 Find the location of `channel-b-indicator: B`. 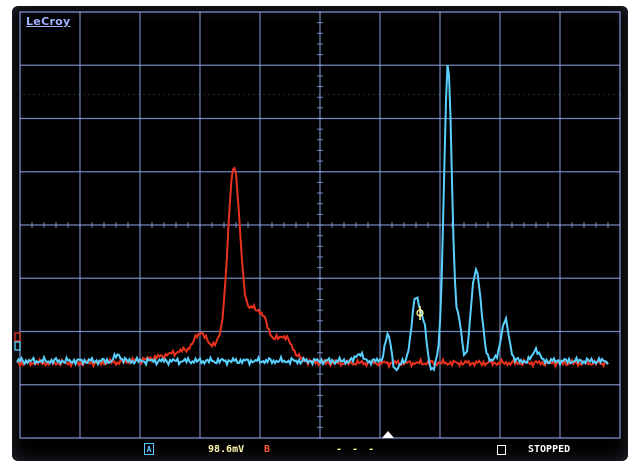

channel-b-indicator: B is located at coordinates (267, 449).